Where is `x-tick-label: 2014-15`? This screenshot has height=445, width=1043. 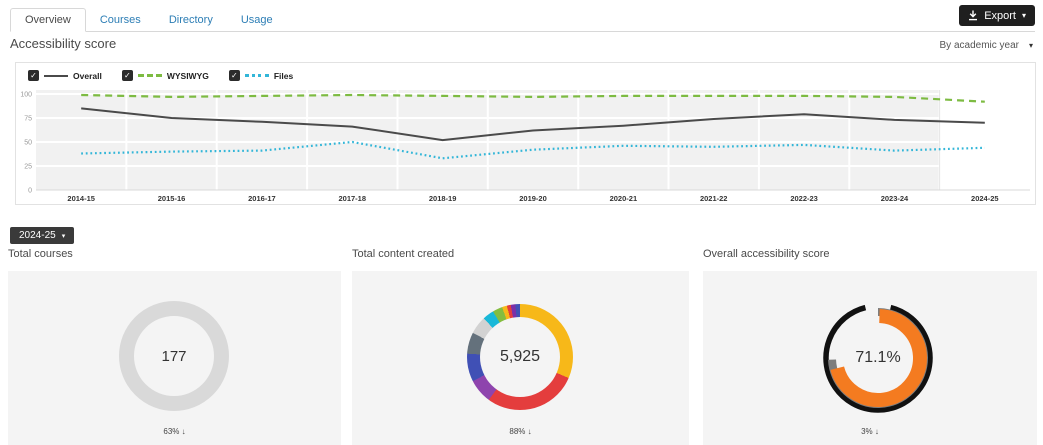 x-tick-label: 2014-15 is located at coordinates (81, 198).